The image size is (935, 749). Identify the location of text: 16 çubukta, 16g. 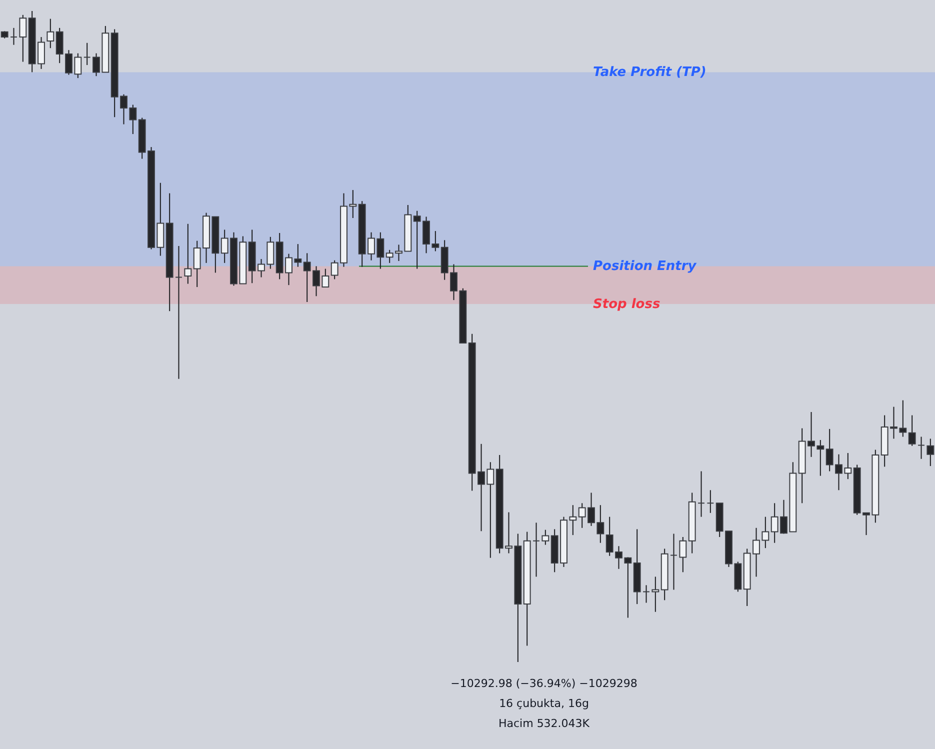
(544, 703).